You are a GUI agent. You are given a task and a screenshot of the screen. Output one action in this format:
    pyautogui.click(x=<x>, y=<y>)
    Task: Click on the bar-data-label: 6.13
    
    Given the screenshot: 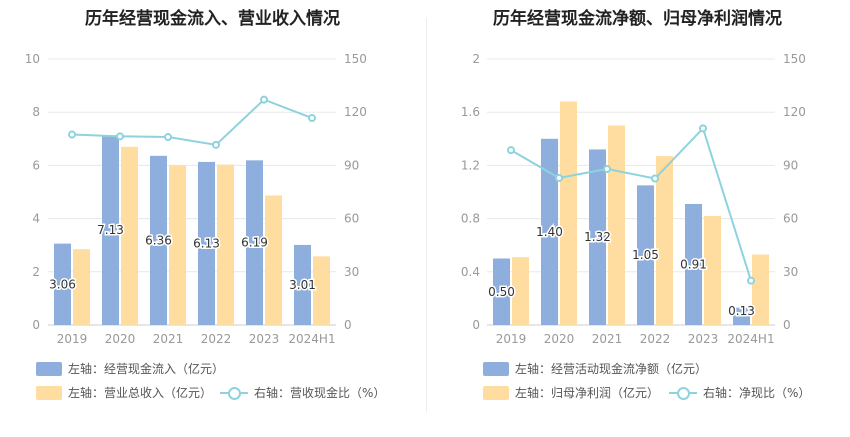 What is the action you would take?
    pyautogui.click(x=206, y=243)
    